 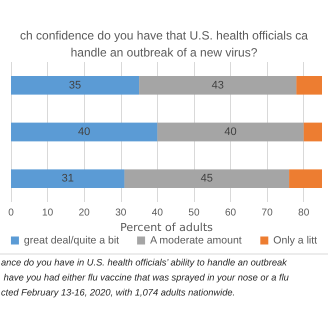 I want to click on x-tick-label: 30, so click(x=121, y=213).